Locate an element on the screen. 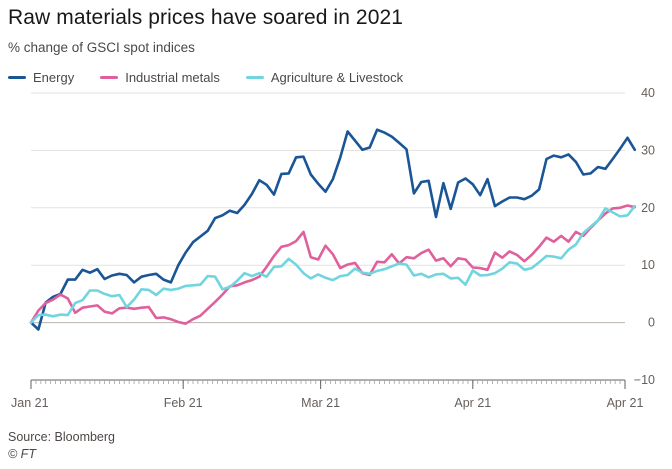 The image size is (672, 469). legend-item-industrial-metals: Industrial metals is located at coordinates (160, 77).